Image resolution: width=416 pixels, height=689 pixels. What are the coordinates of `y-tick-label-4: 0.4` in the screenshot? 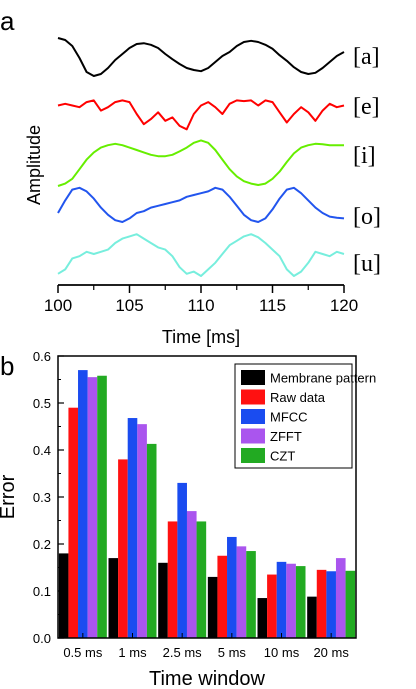 It's located at (42, 450).